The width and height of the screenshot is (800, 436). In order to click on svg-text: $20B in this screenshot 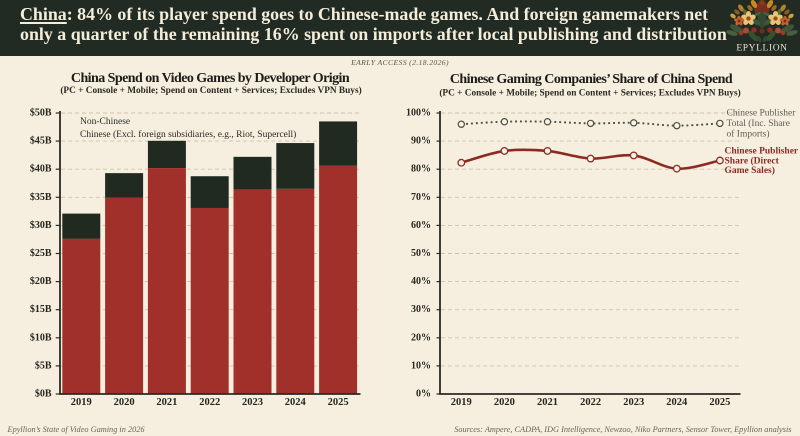, I will do `click(41, 281)`.